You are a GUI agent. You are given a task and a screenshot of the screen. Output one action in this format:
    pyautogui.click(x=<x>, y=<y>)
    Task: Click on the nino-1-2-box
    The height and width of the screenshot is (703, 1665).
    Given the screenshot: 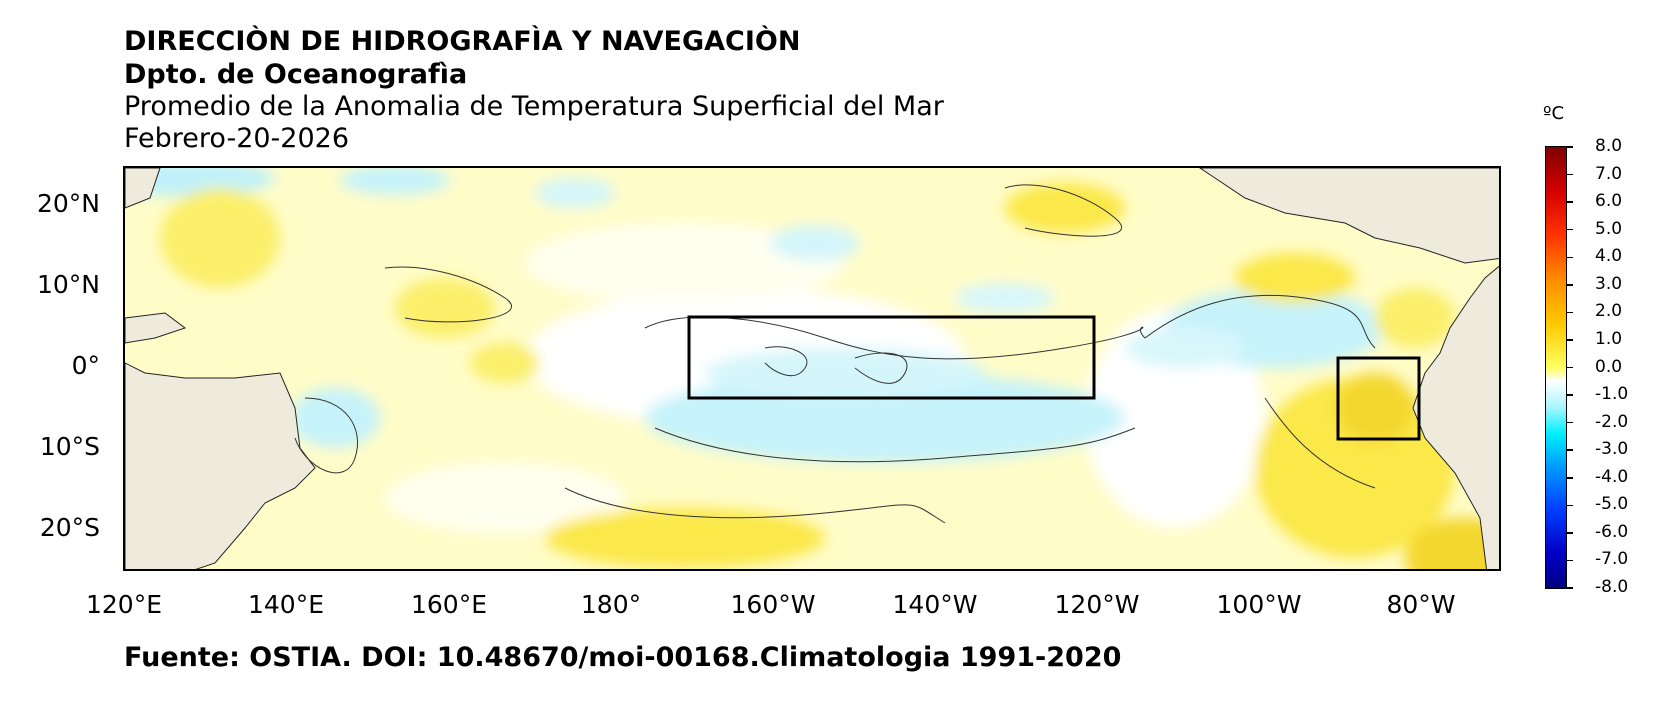 What is the action you would take?
    pyautogui.click(x=1378, y=398)
    